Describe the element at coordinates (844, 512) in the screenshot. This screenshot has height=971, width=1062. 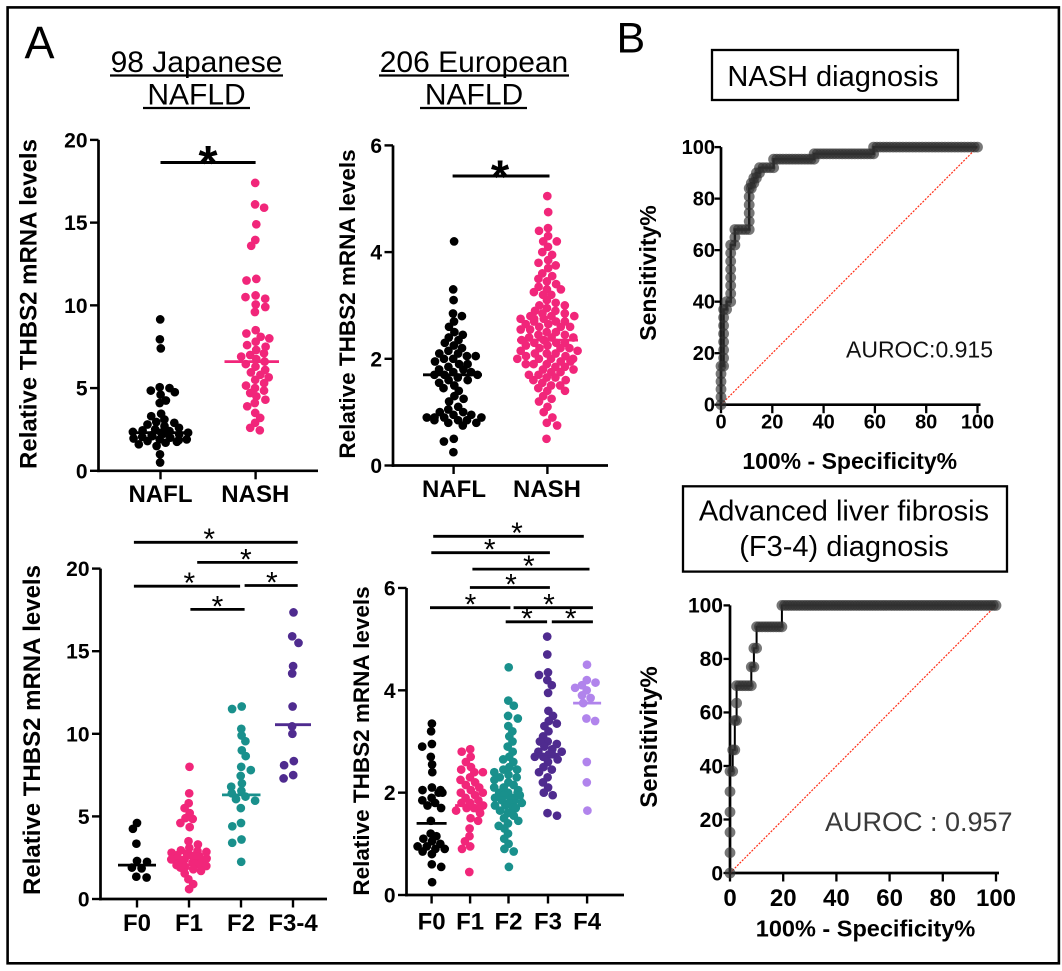
I see `svg-text: Advanced liver fibrosis` at that location.